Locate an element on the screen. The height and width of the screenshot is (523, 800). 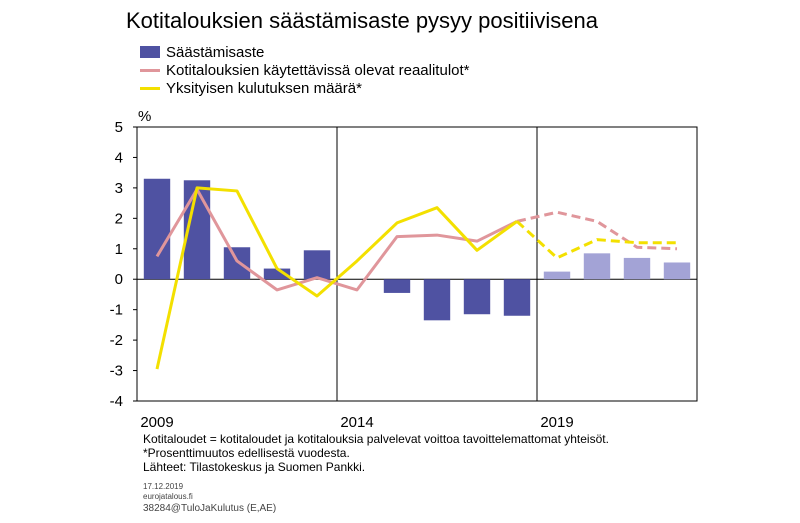
y-tick-label: 0 is located at coordinates (119, 279).